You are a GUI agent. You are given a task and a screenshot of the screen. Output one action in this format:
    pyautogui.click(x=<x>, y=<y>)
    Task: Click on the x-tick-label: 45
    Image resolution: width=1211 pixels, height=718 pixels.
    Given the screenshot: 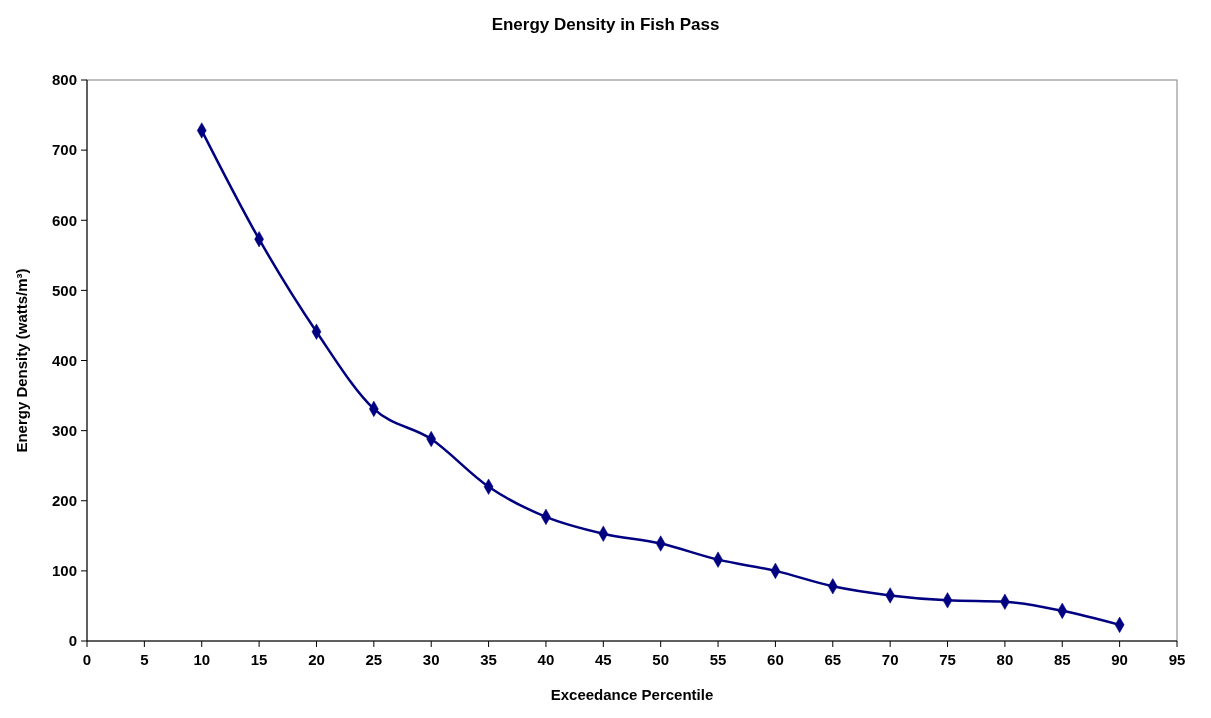 What is the action you would take?
    pyautogui.click(x=603, y=659)
    